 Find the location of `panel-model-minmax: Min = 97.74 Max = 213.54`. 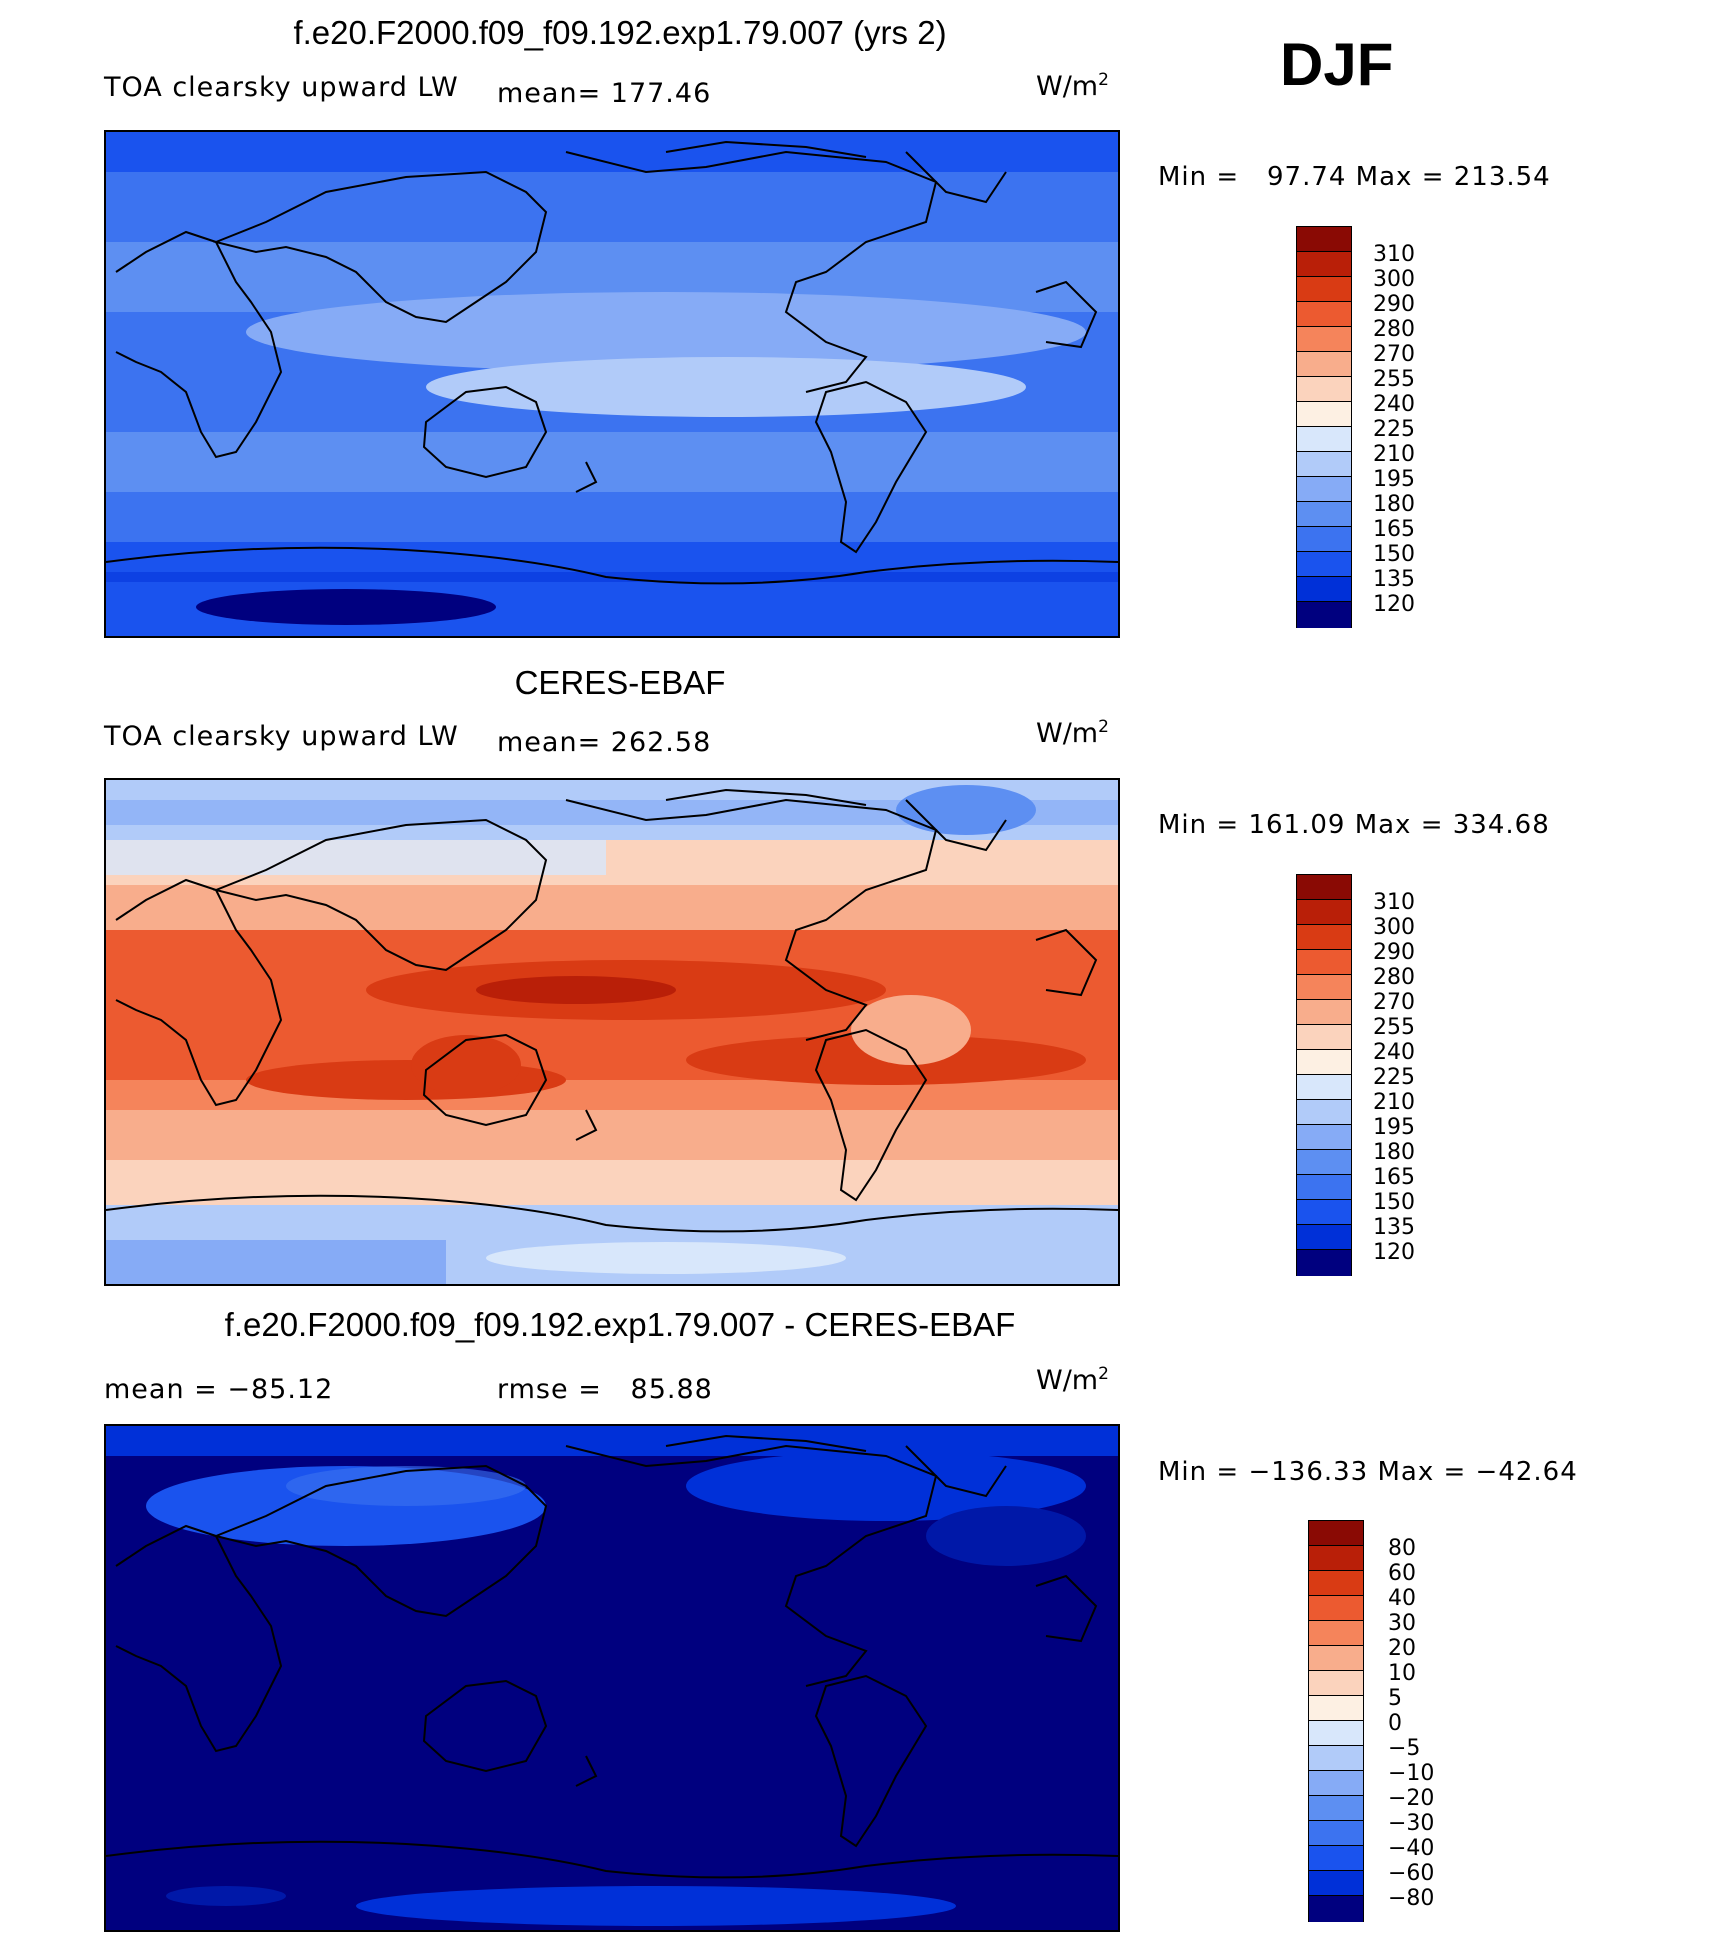

panel-model-minmax: Min = 97.74 Max = 213.54 is located at coordinates (1354, 177).